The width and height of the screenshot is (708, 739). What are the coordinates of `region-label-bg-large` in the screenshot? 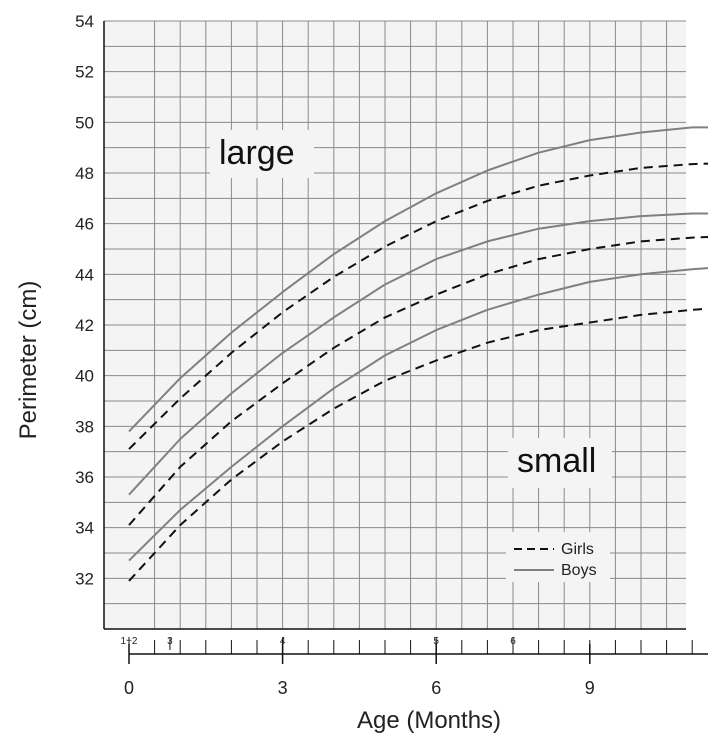 It's located at (262, 154).